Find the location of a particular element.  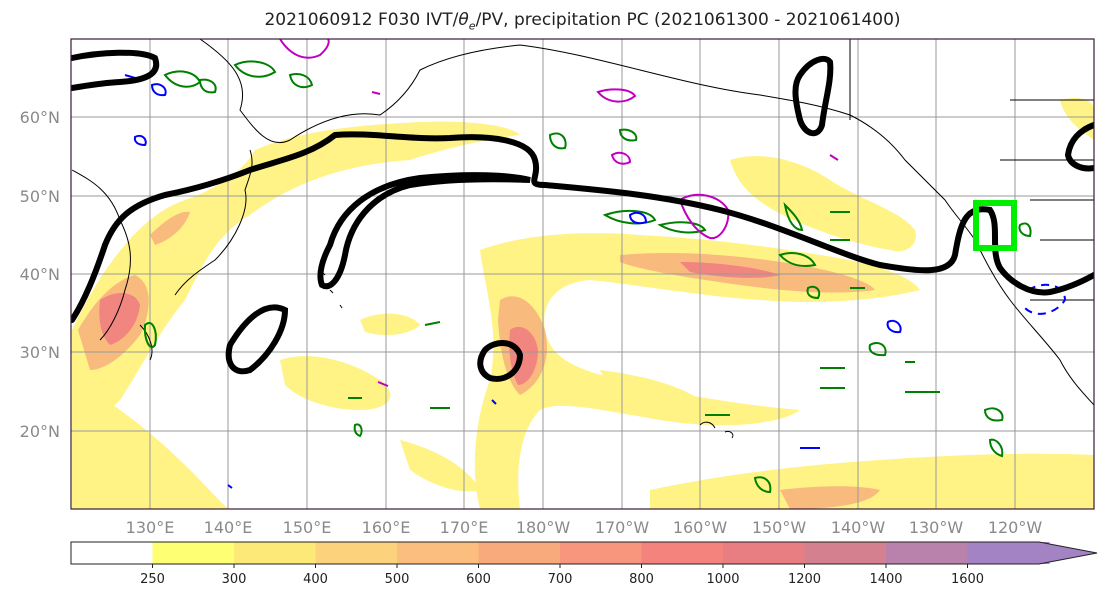

colorbar-tick-label: 250 is located at coordinates (152, 579).